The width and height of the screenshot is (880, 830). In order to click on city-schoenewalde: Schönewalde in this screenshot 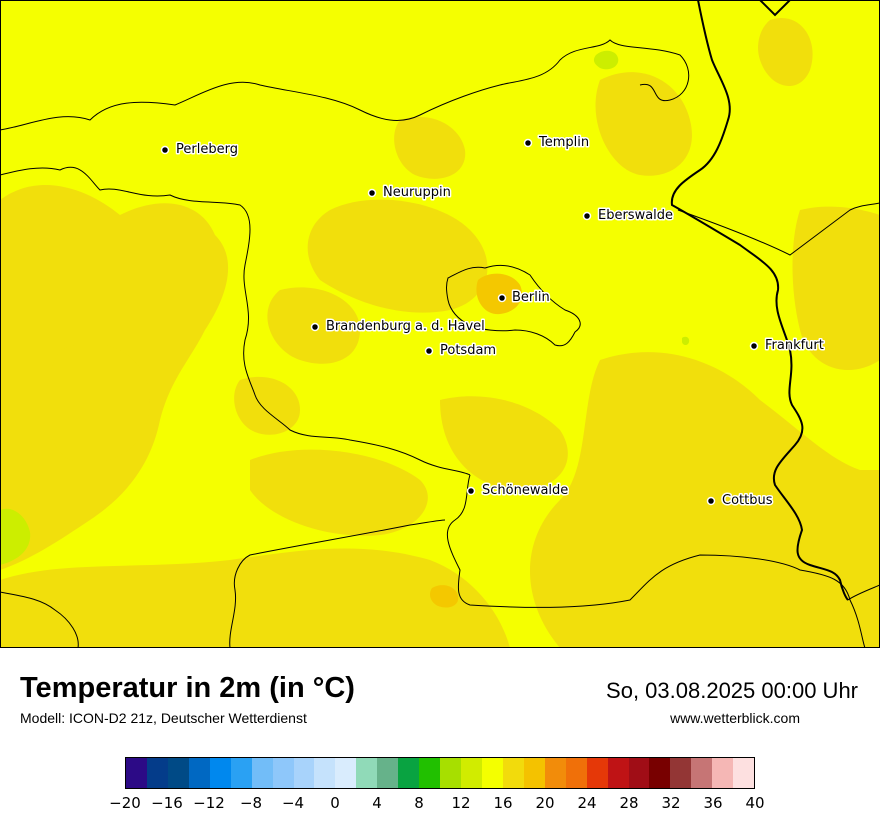, I will do `click(518, 491)`.